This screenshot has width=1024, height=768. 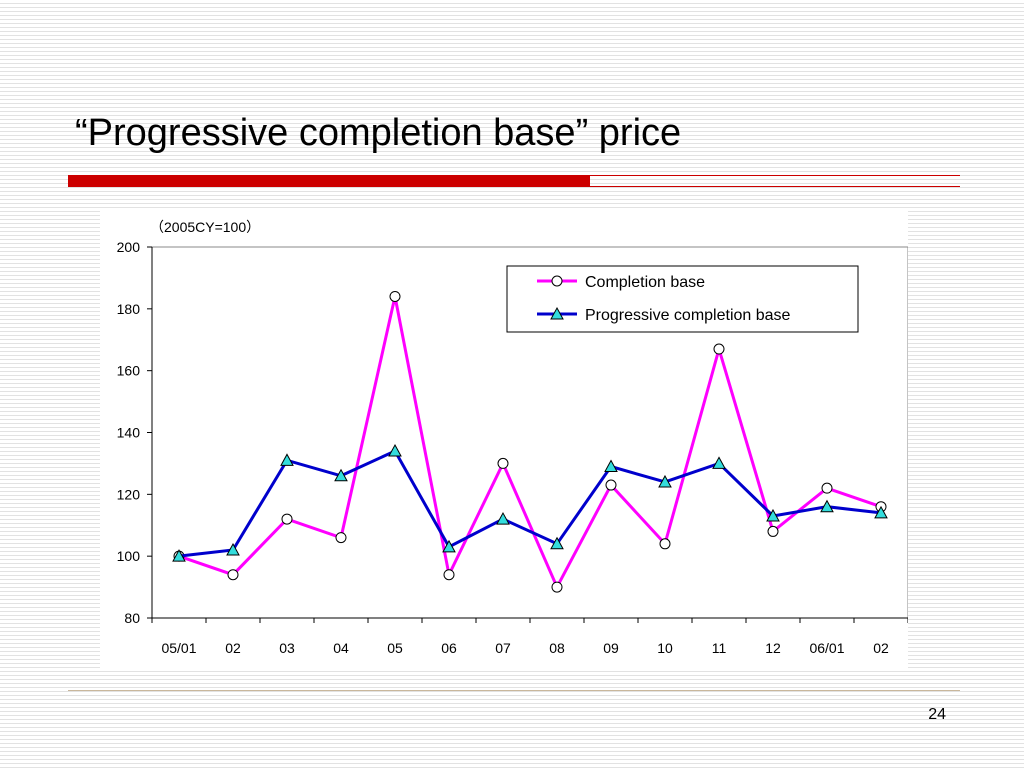 What do you see at coordinates (129, 247) in the screenshot?
I see `y-tick-label: 200` at bounding box center [129, 247].